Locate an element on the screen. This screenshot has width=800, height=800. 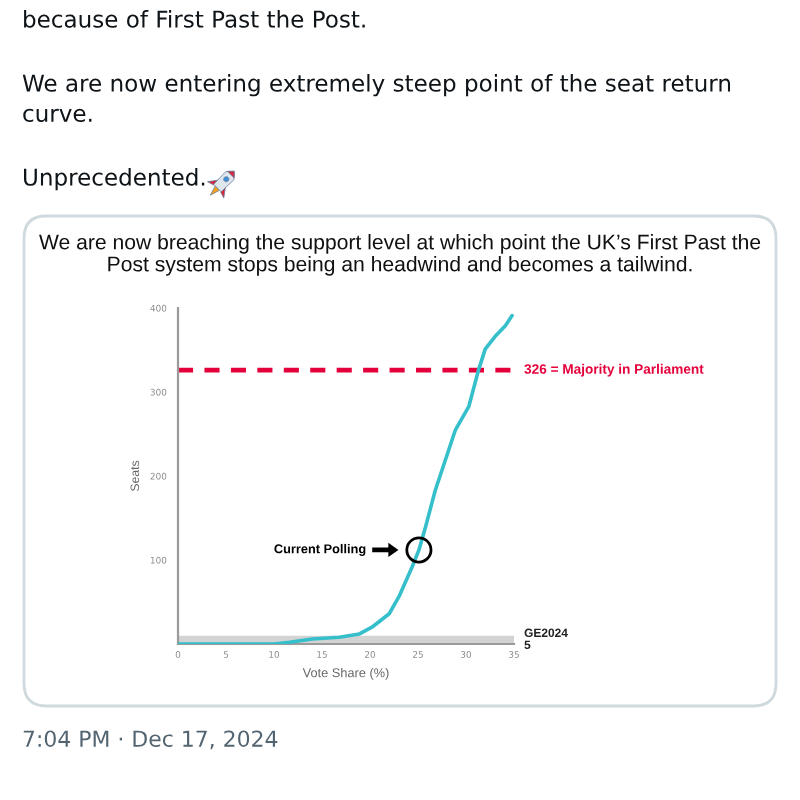
text: We are now entering extremely steep point of the seat return curve. is located at coordinates (376, 98).